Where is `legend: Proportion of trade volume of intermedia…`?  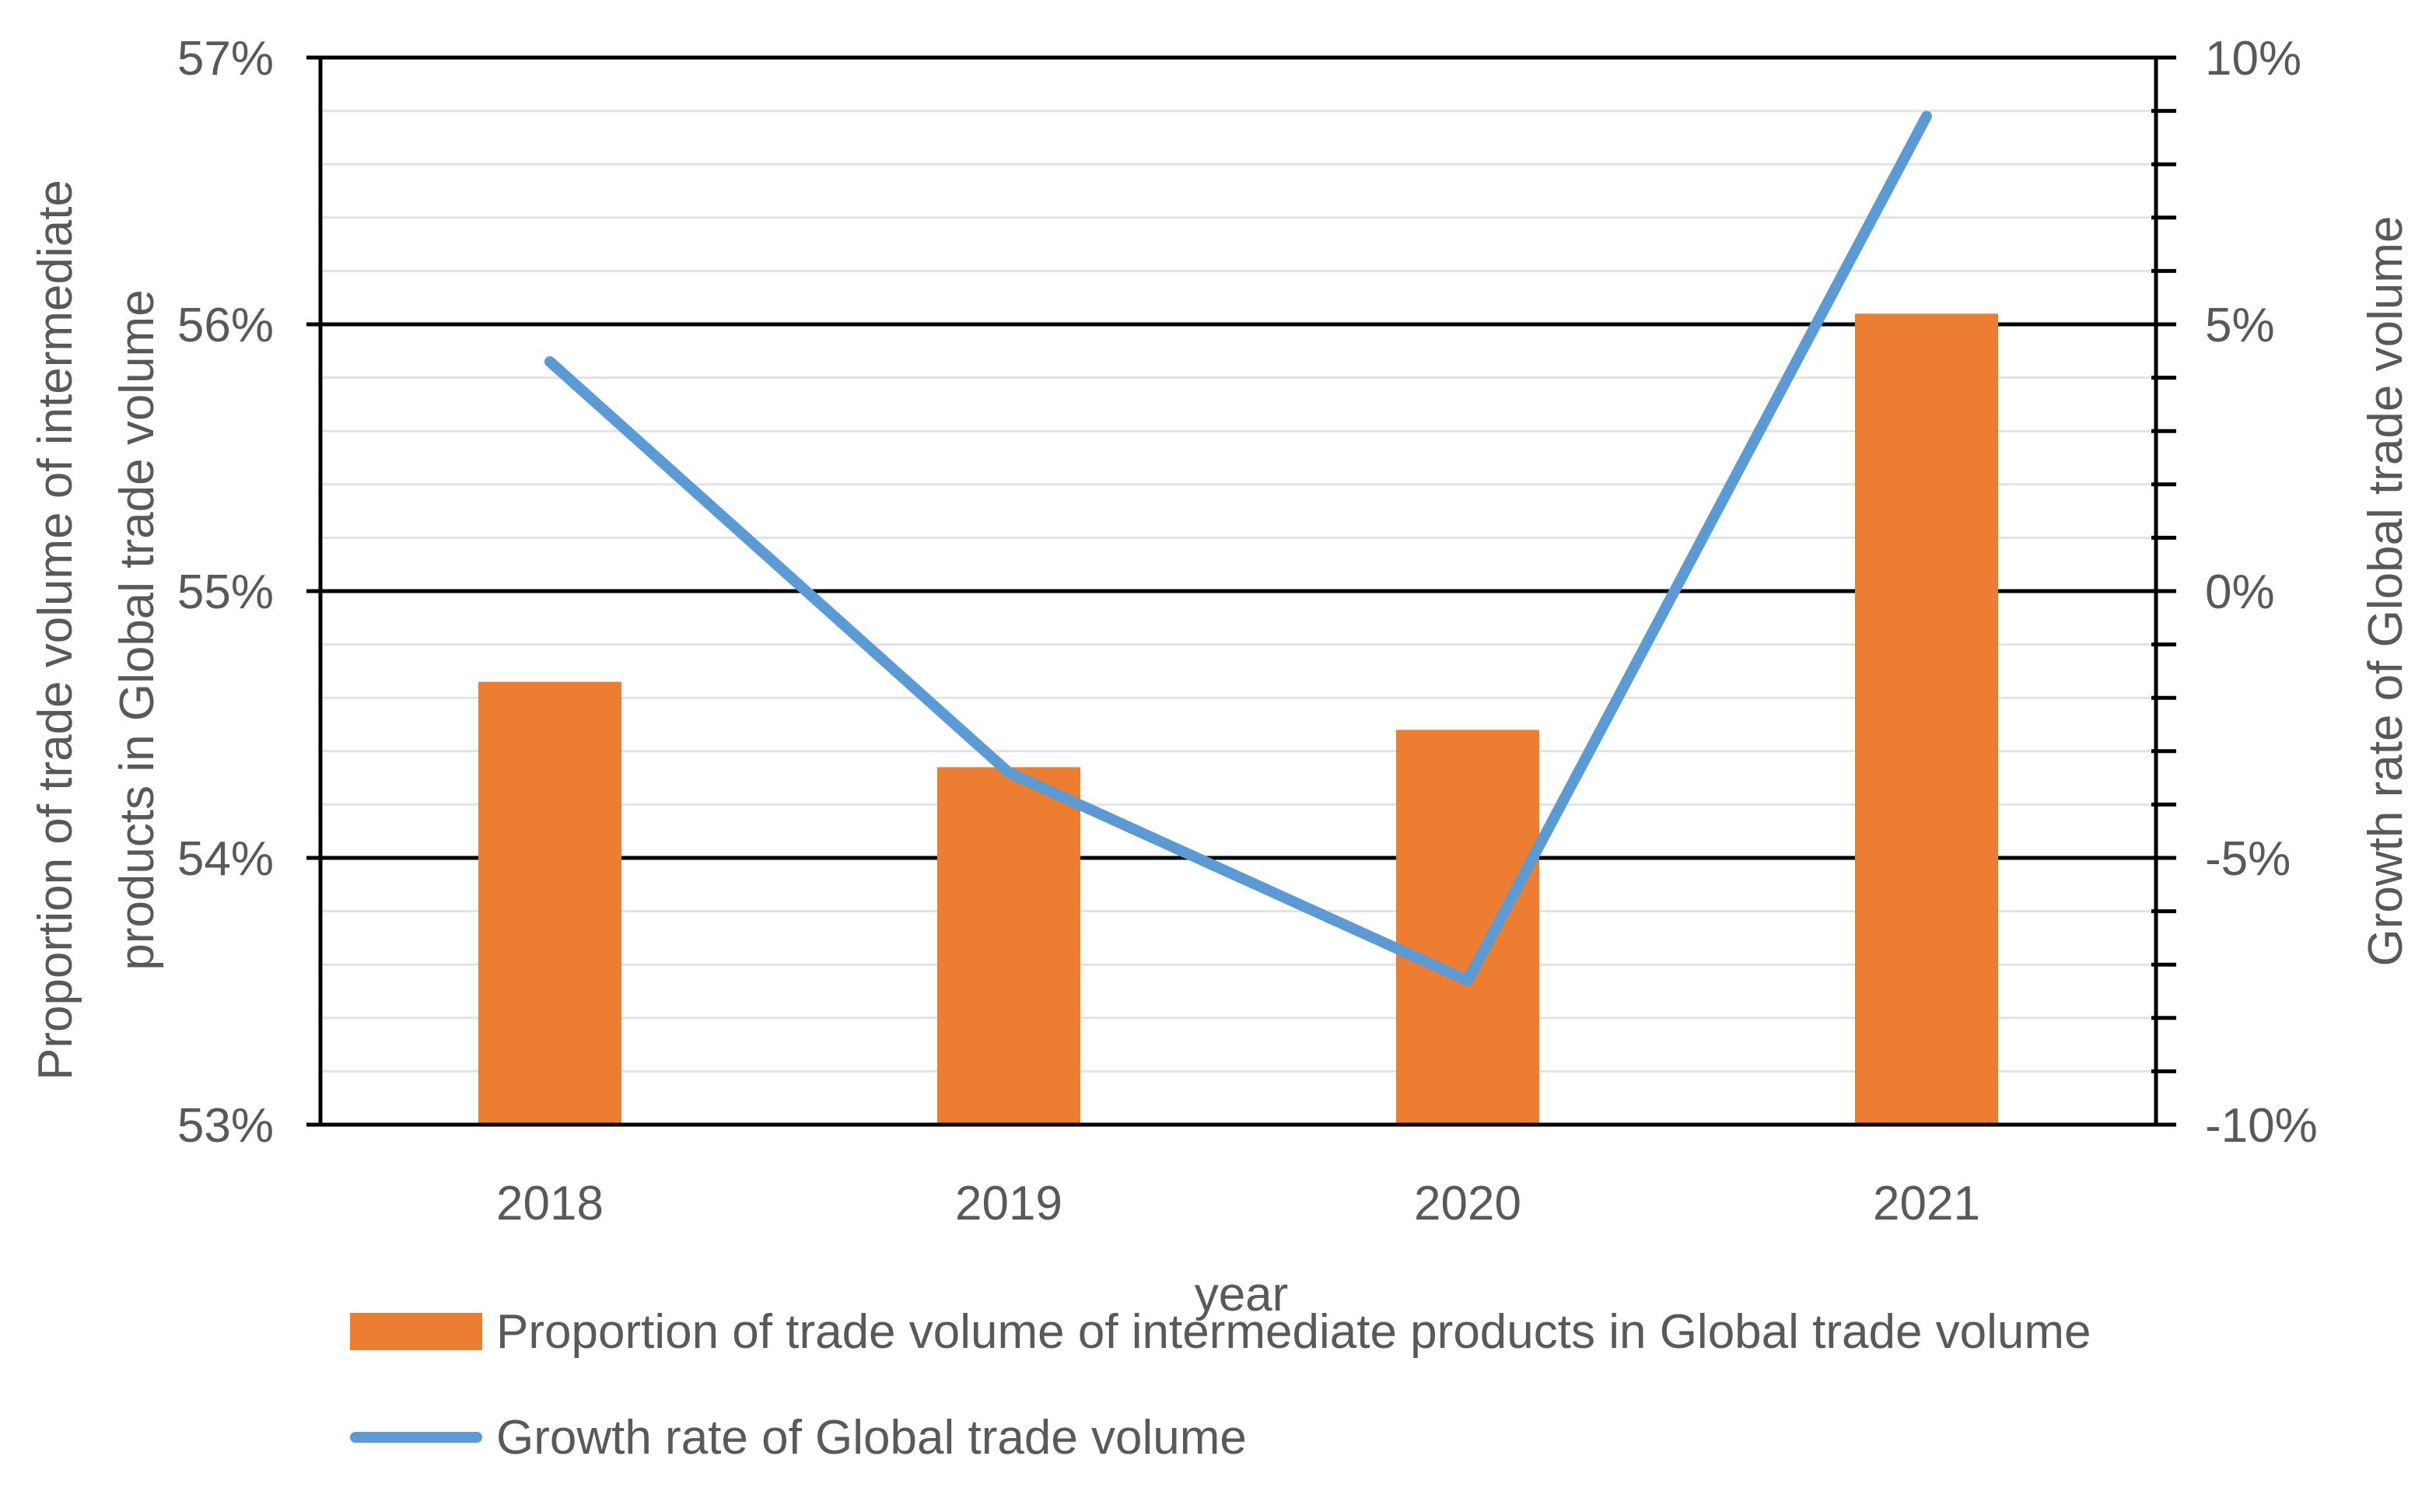
legend: Proportion of trade volume of intermedia… is located at coordinates (1220, 1406).